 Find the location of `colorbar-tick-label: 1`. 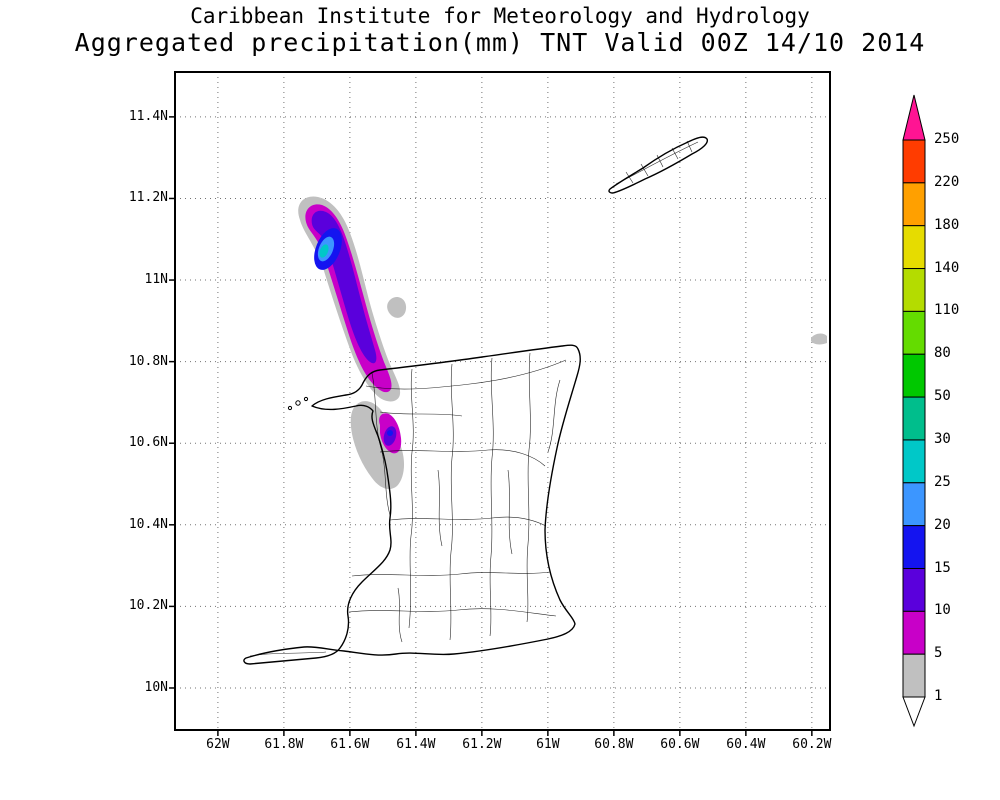

colorbar-tick-label: 1 is located at coordinates (938, 696).